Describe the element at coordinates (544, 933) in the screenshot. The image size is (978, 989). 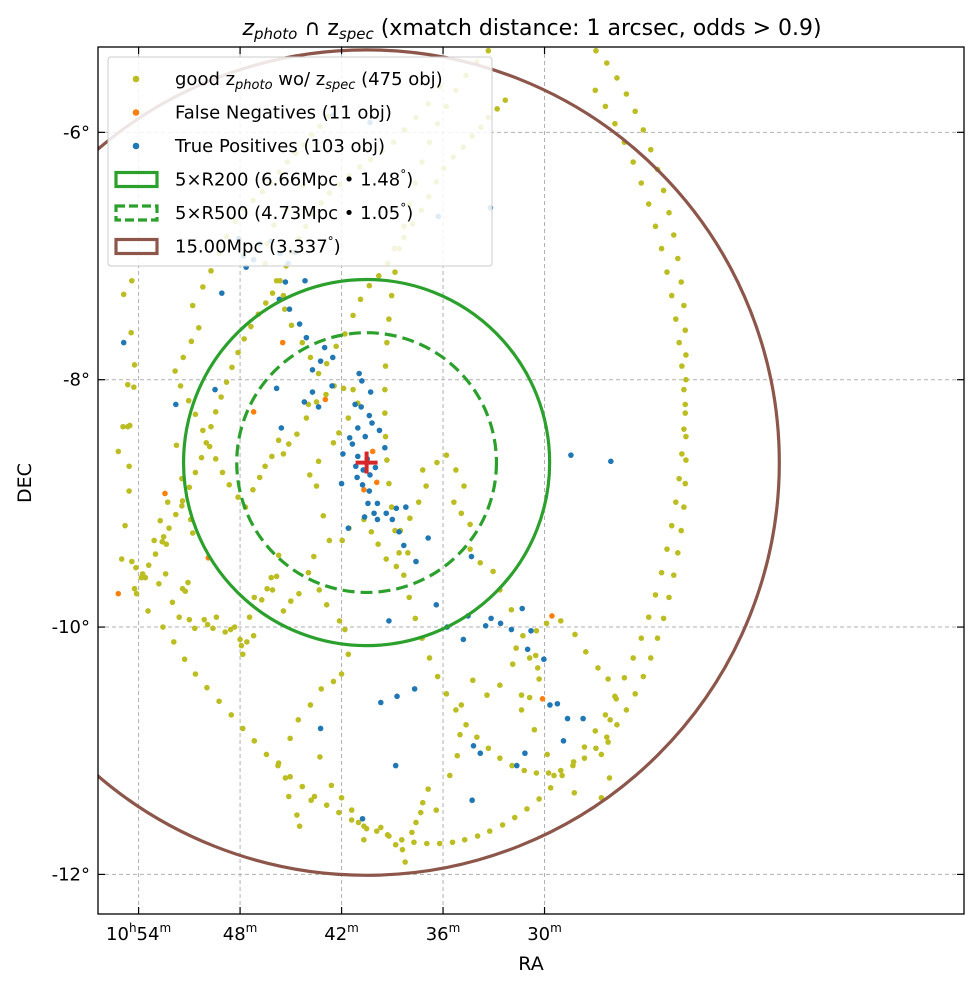
I see `x-tick-label: 30m` at that location.